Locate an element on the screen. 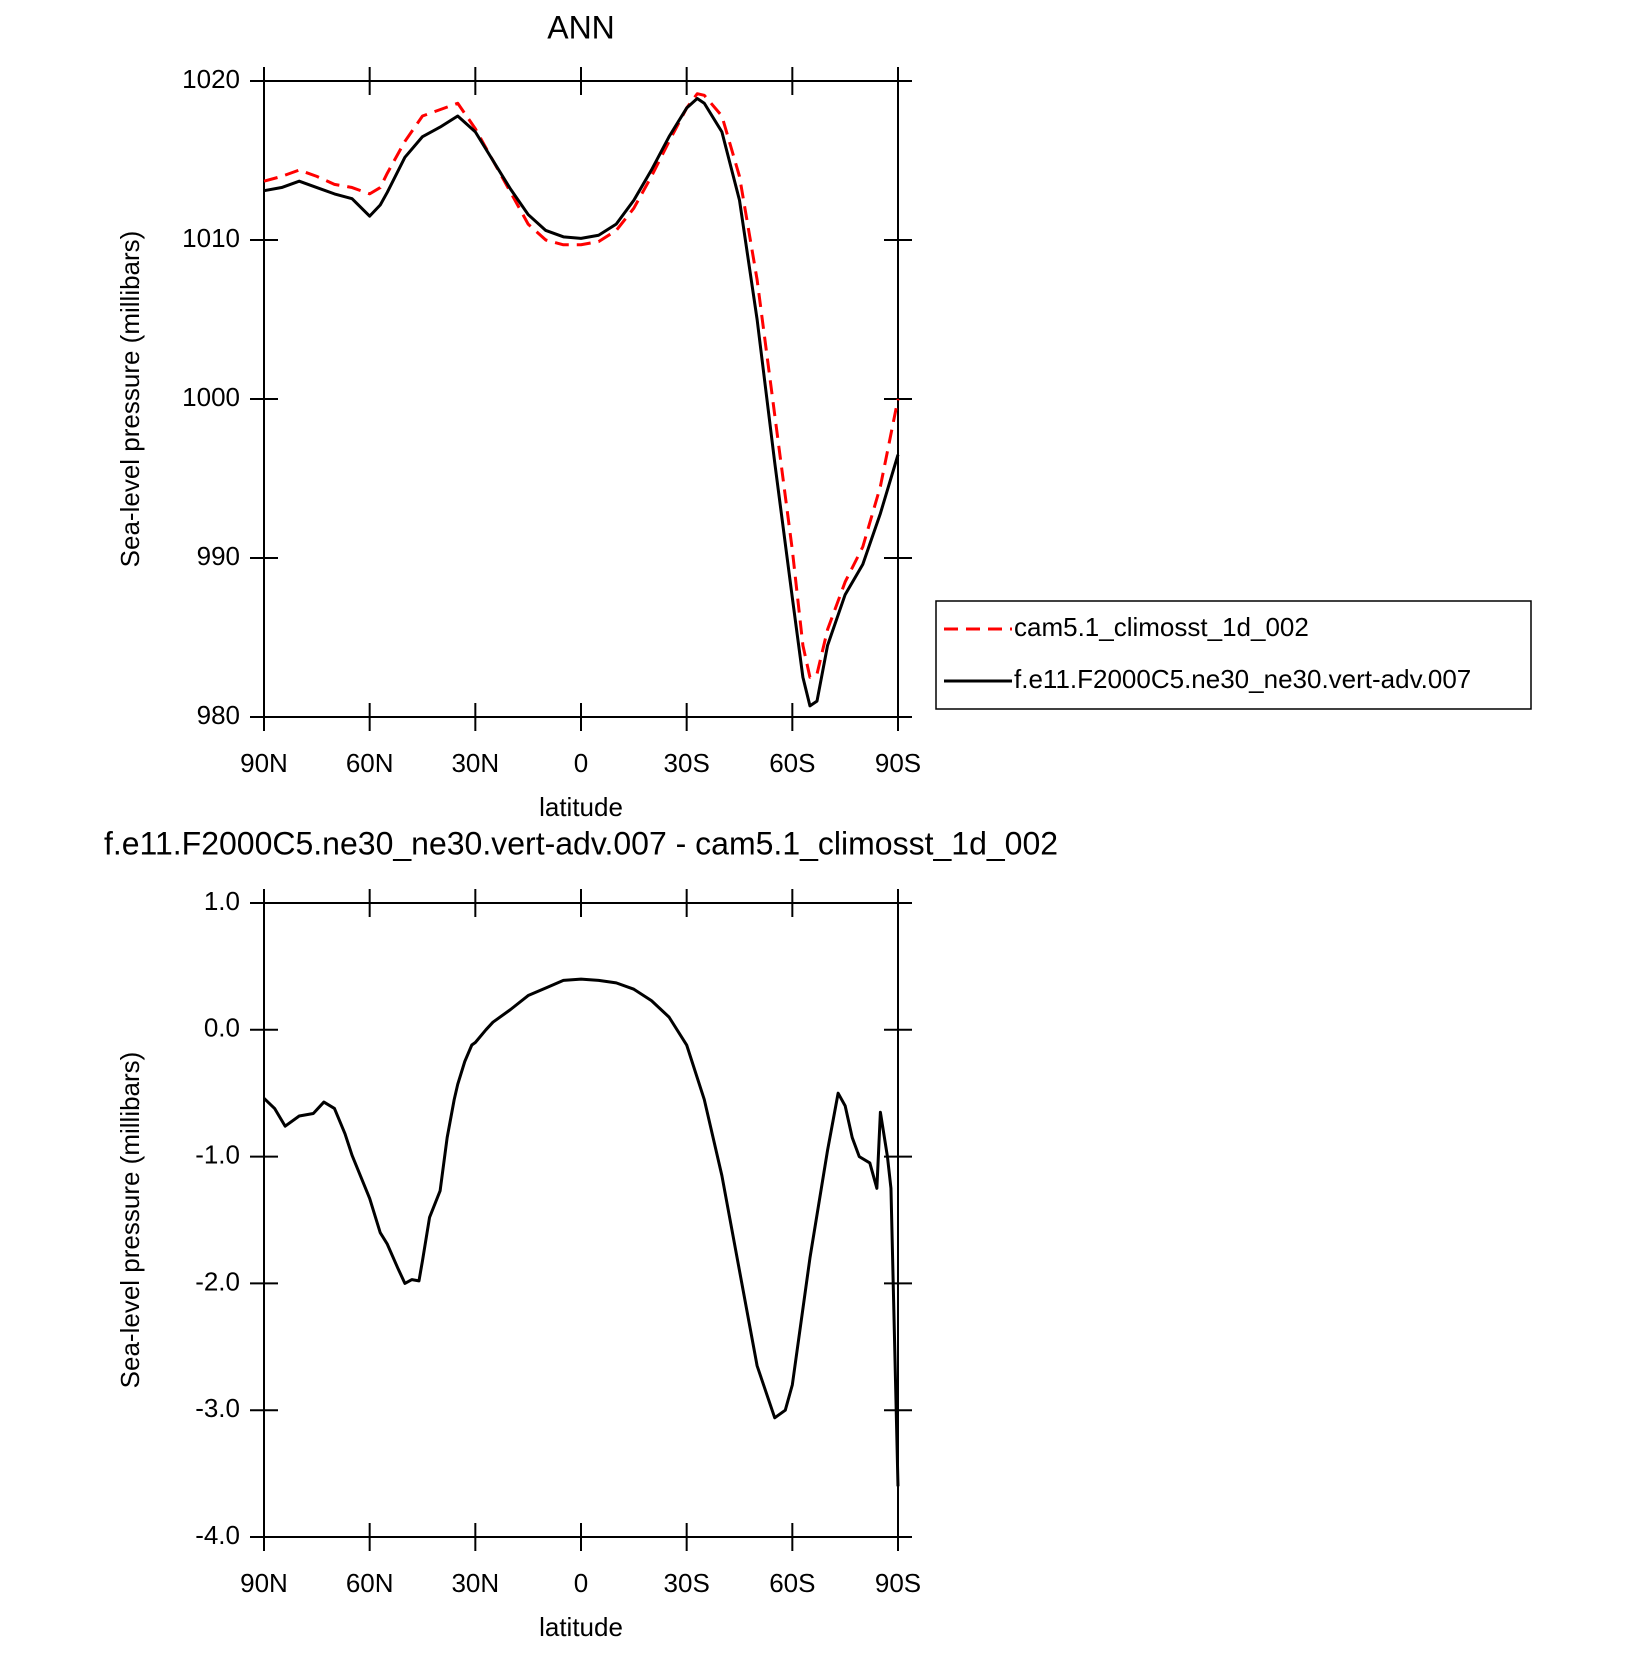 Image resolution: width=1644 pixels, height=1663 pixels. legend-label: cam5.1_climosst_1d_002 is located at coordinates (1161, 627).